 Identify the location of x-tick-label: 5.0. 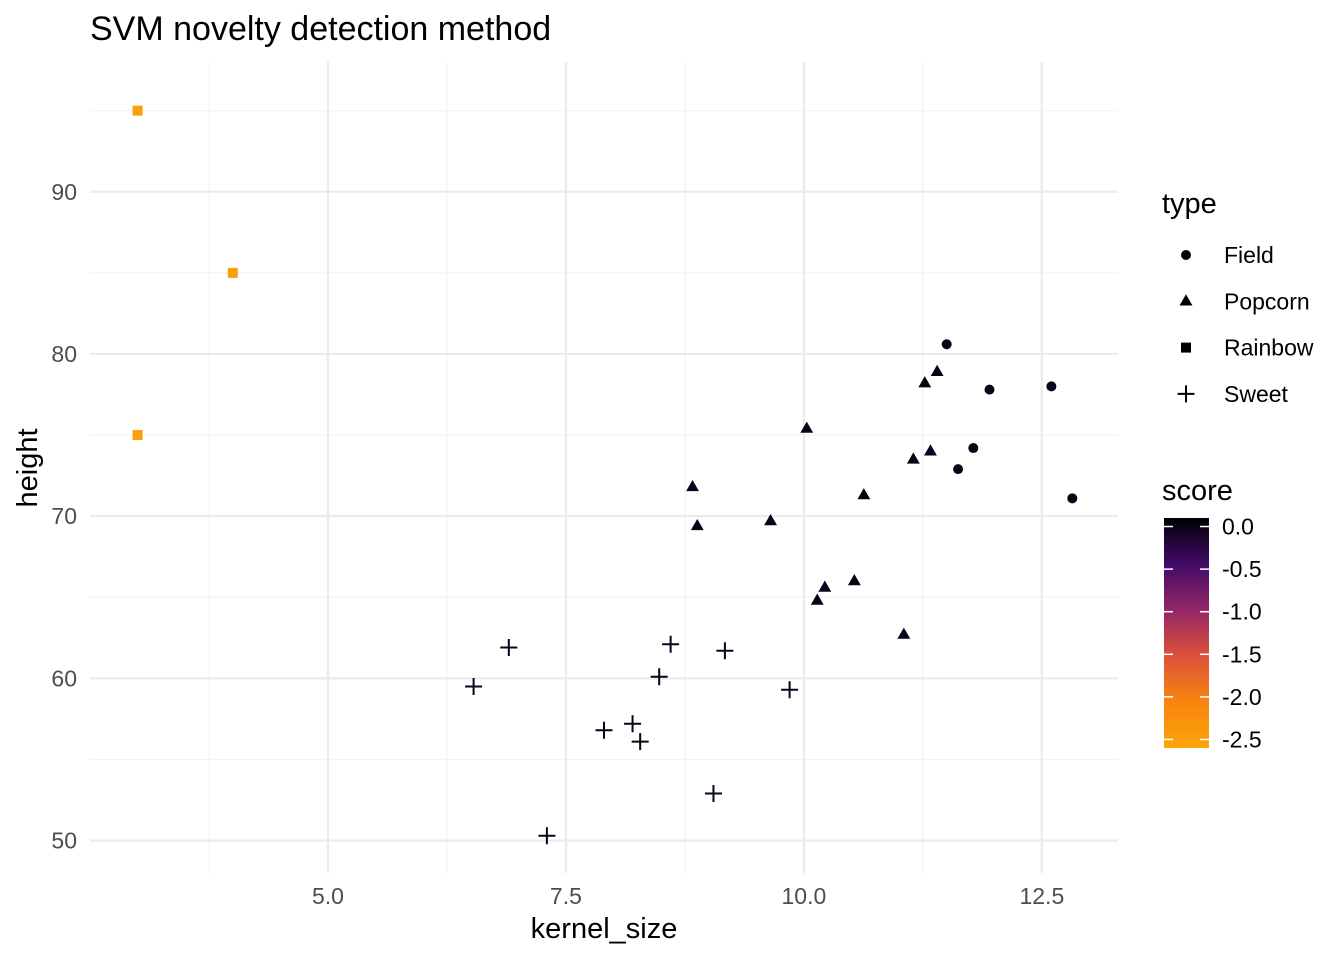
(328, 896).